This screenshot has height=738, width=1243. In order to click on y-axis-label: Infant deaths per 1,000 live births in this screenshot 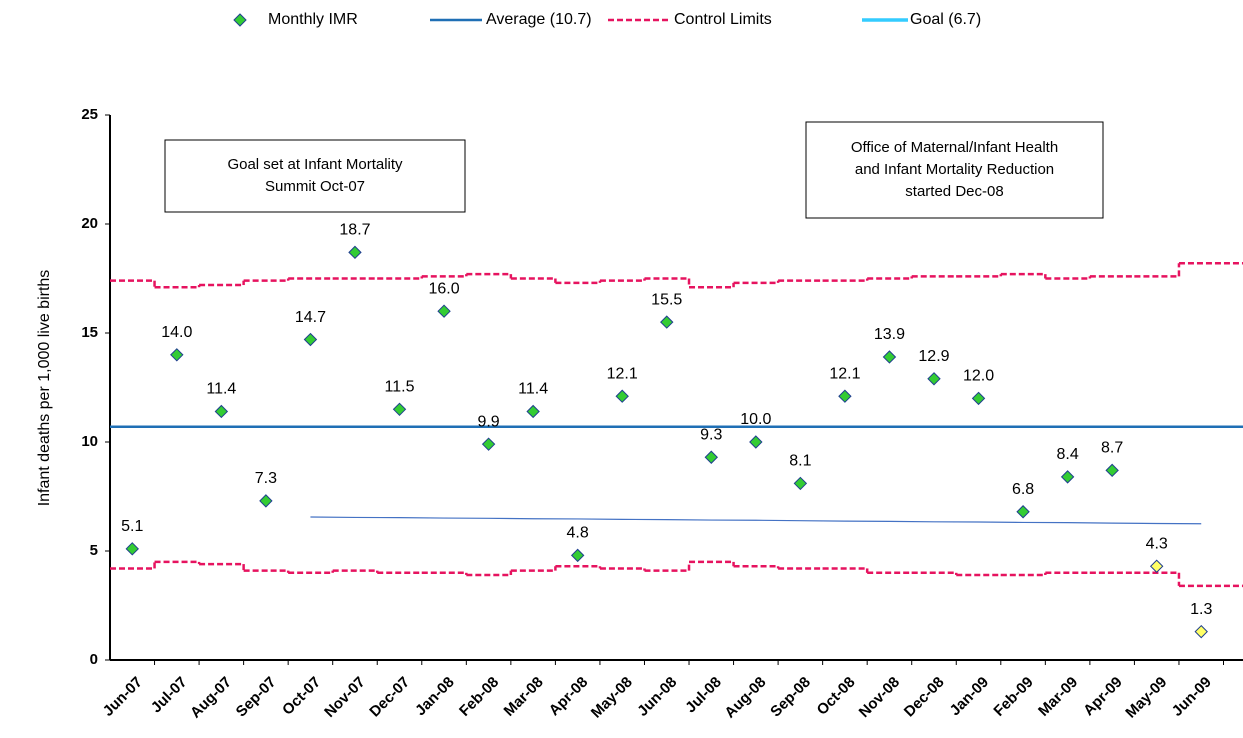, I will do `click(44, 388)`.